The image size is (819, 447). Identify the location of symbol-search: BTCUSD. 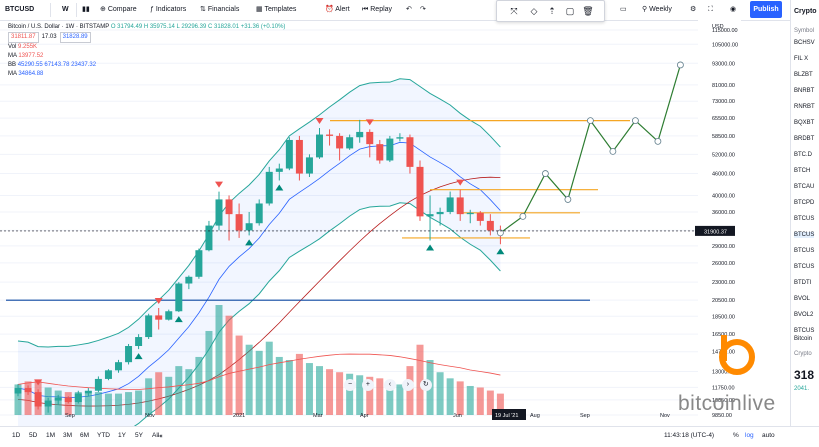
(20, 9).